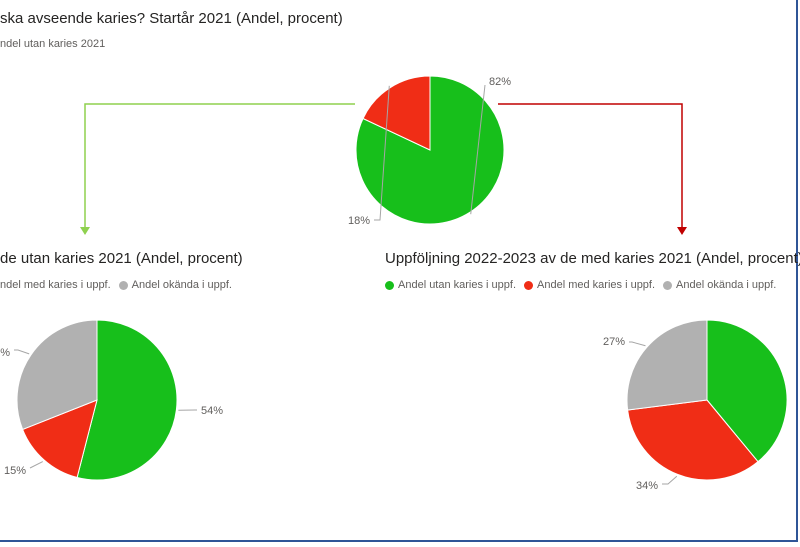 The height and width of the screenshot is (547, 800). Describe the element at coordinates (682, 231) in the screenshot. I see `red-arrowhead` at that location.